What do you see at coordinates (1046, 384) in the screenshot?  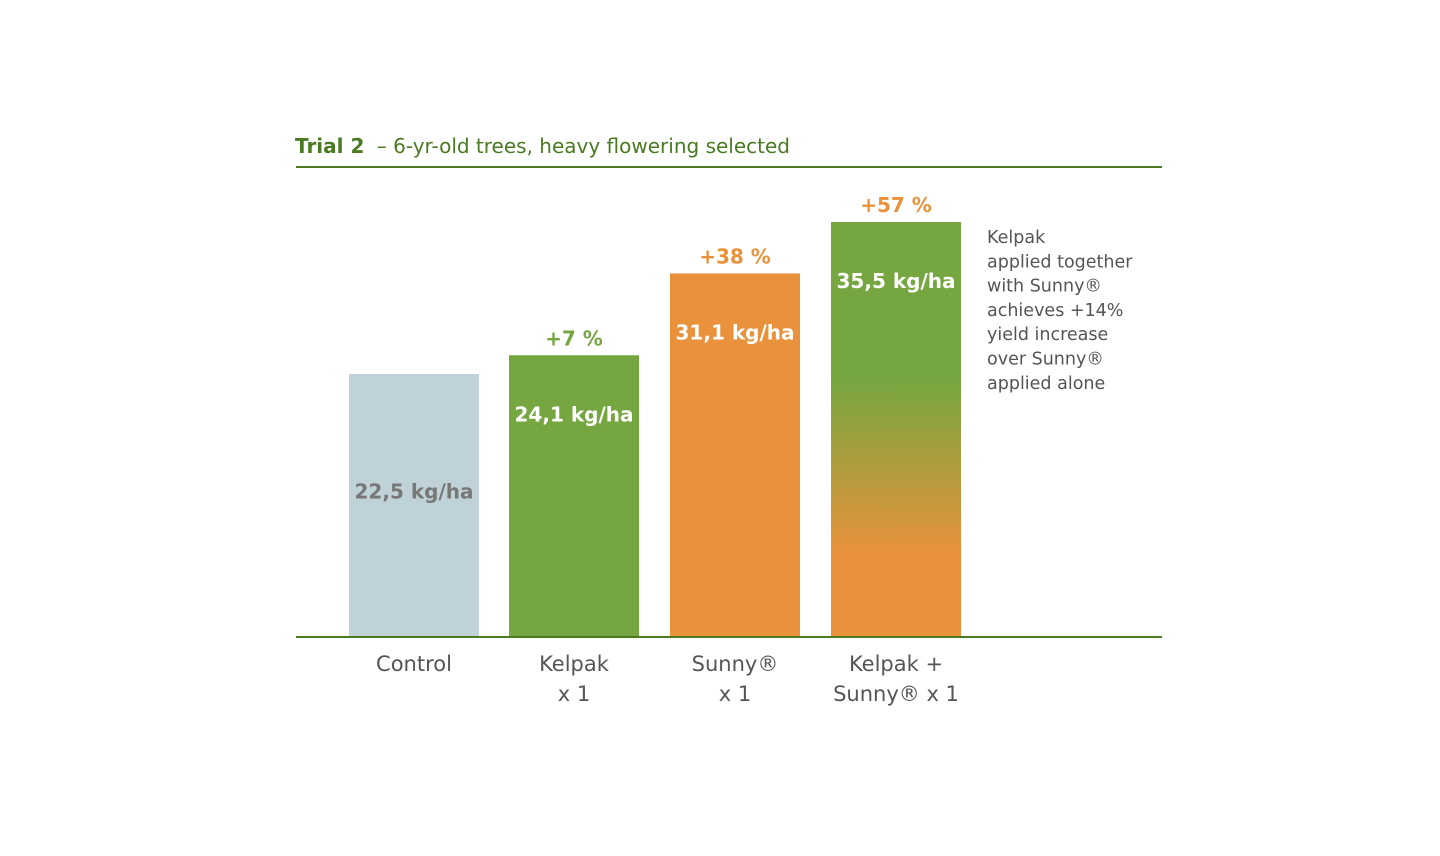 I see `side-note-line-6: applied alone` at bounding box center [1046, 384].